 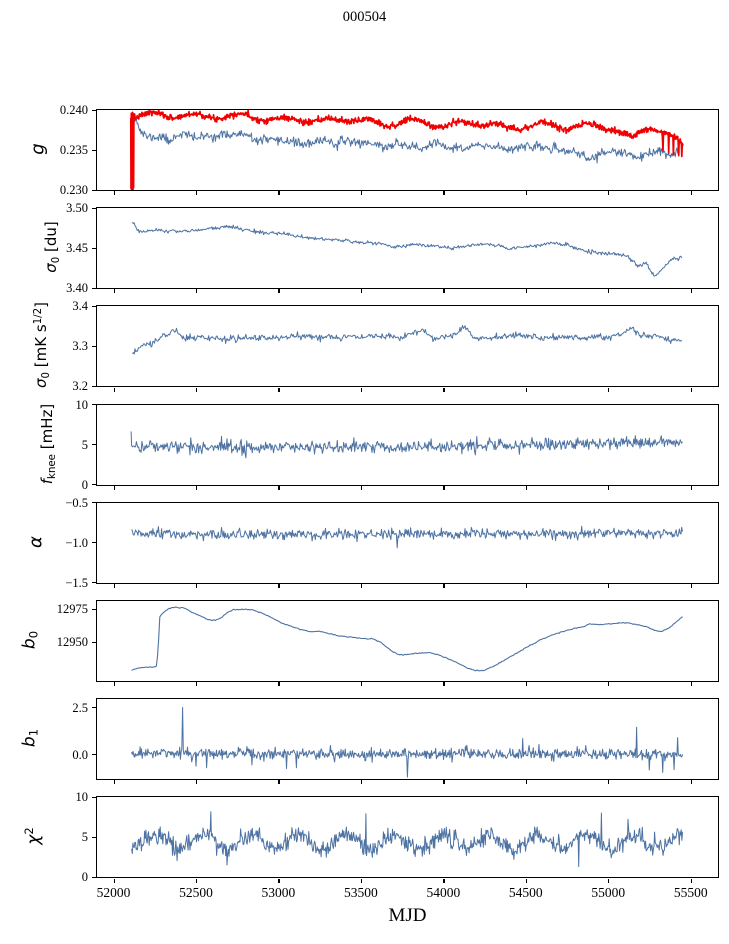 I want to click on x-tick-label: 55000, so click(x=608, y=893).